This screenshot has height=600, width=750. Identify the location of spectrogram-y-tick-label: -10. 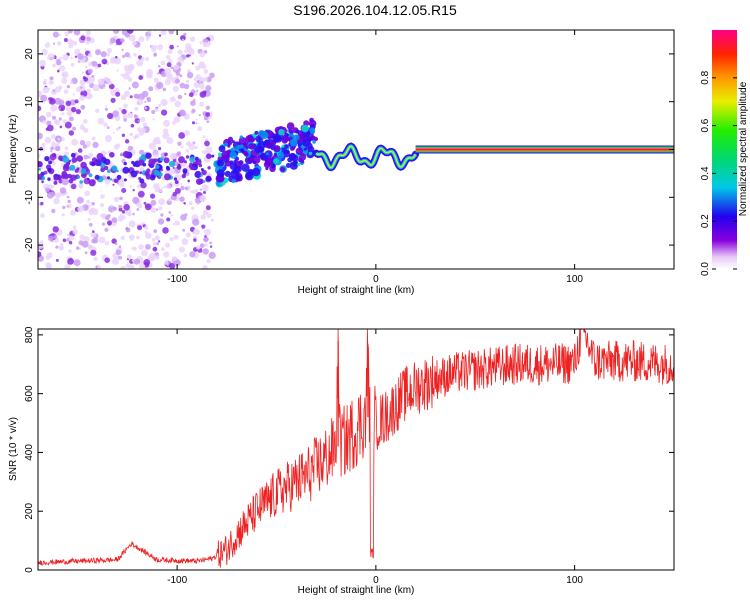
(29, 197).